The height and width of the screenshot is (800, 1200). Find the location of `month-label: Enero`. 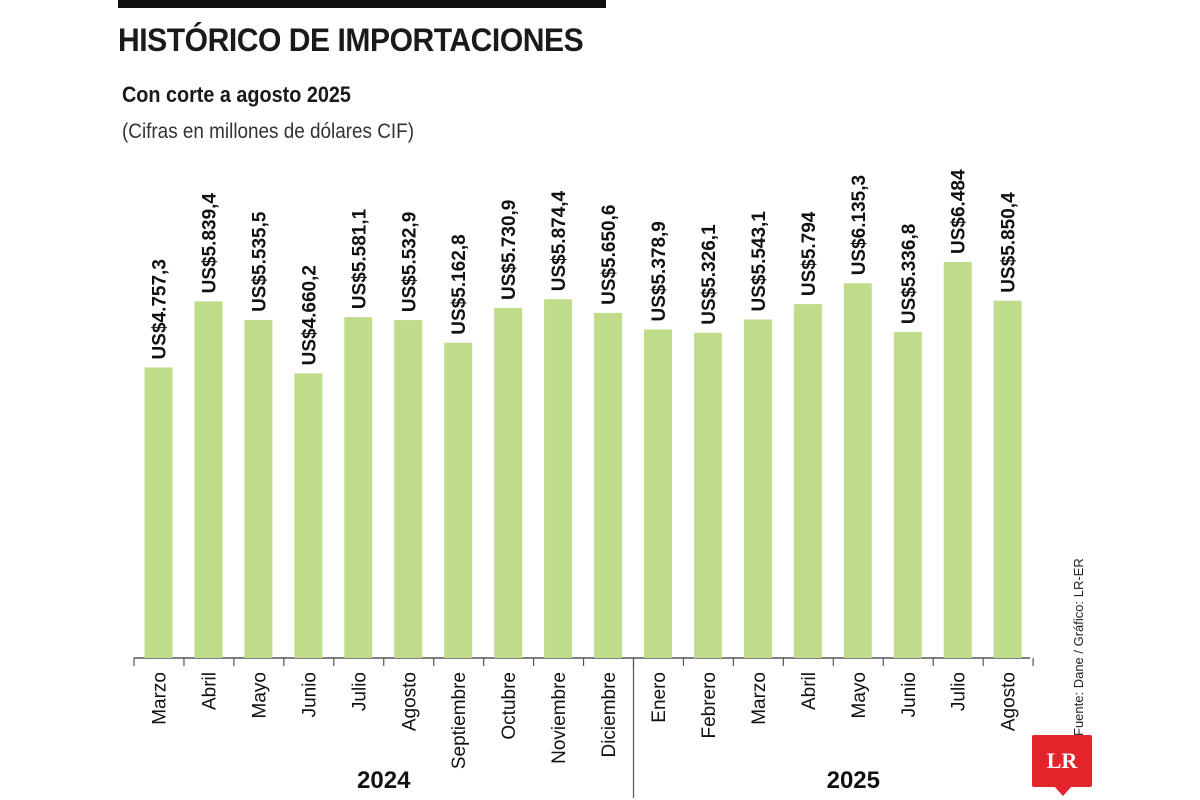

month-label: Enero is located at coordinates (659, 697).